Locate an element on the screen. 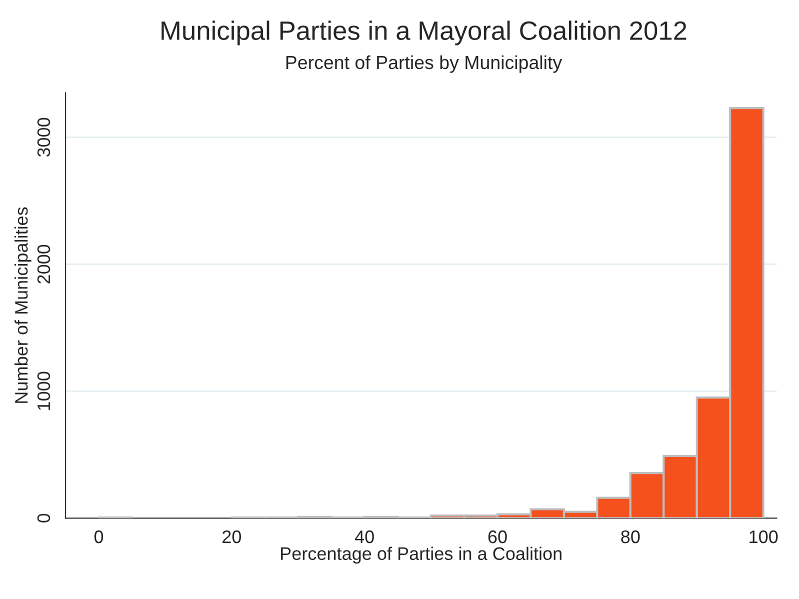 The width and height of the screenshot is (799, 599). x-tick-label: 40 is located at coordinates (364, 537).